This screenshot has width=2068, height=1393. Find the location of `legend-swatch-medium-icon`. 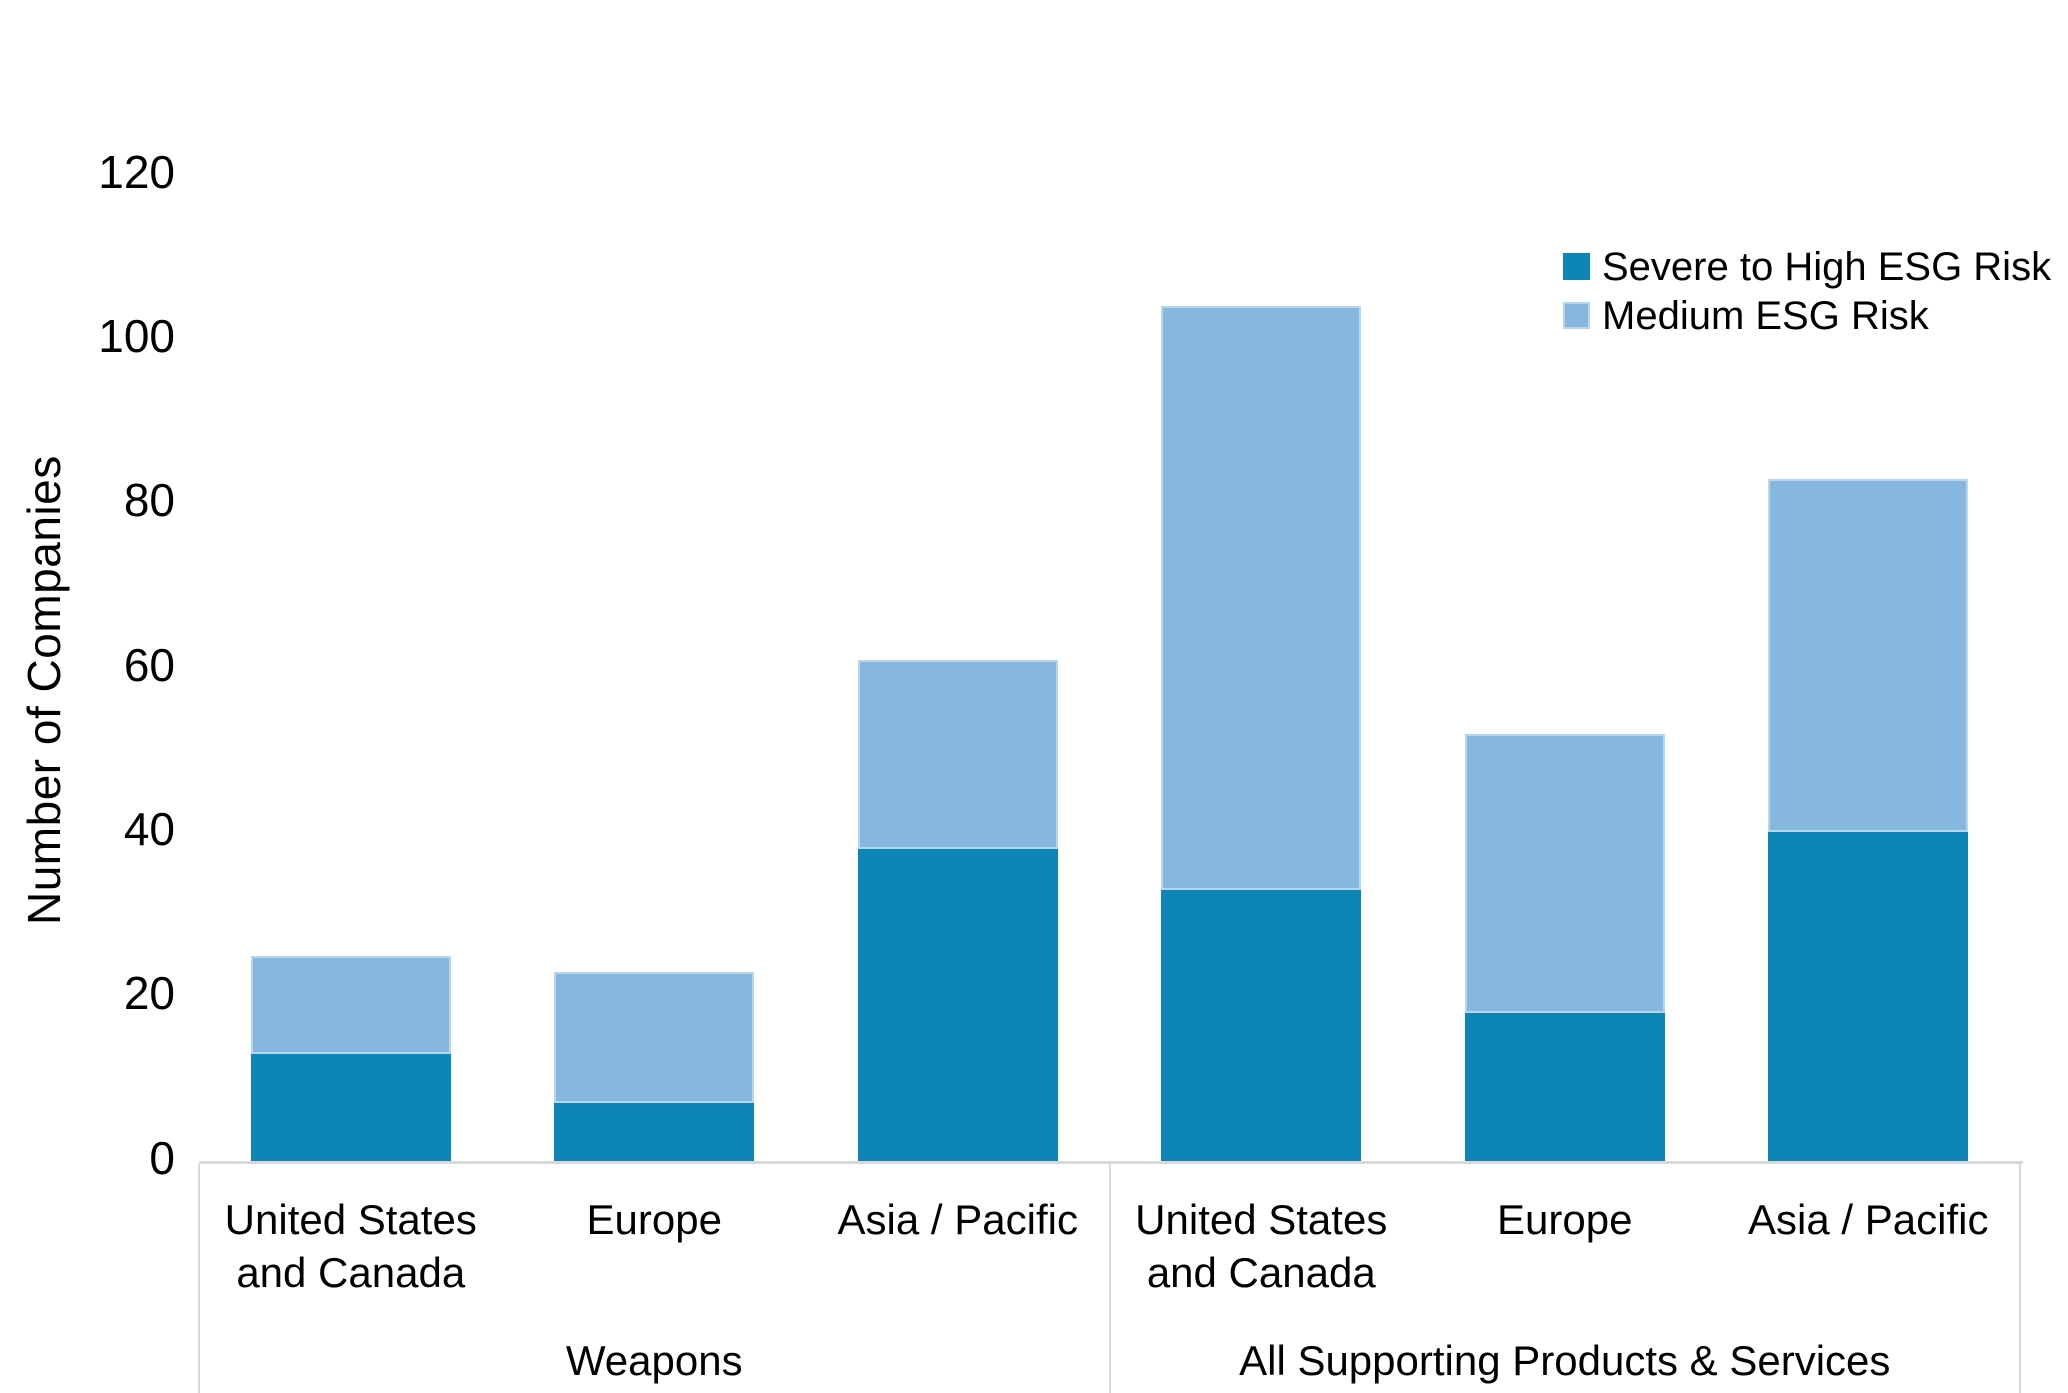

legend-swatch-medium-icon is located at coordinates (1576, 315).